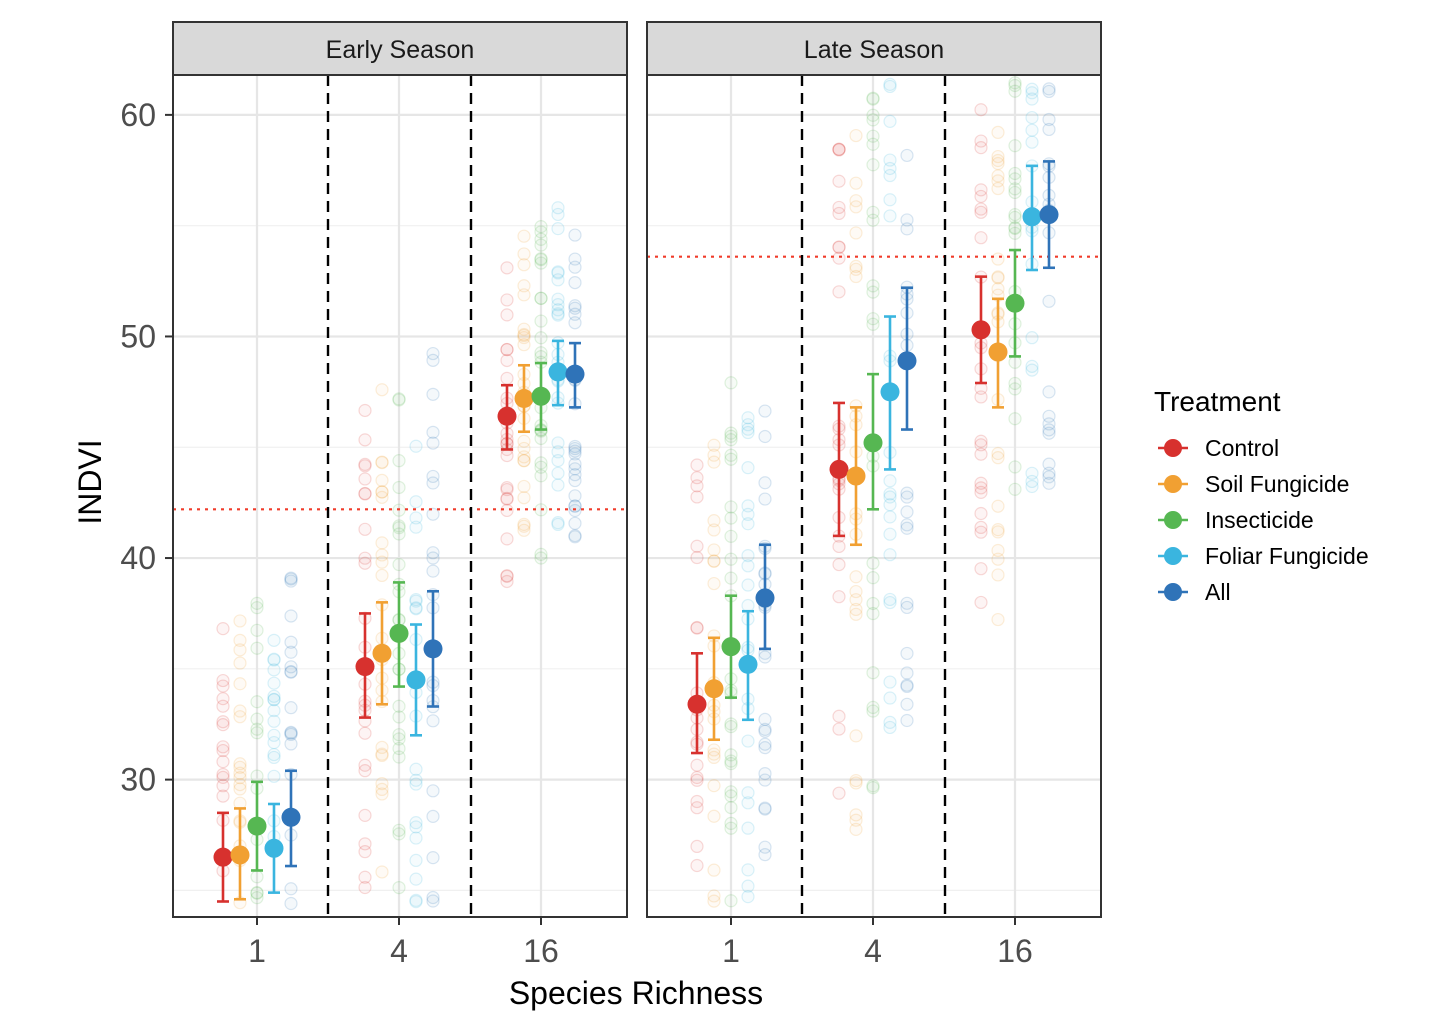  What do you see at coordinates (138, 780) in the screenshot?
I see `y-tick-label: 30` at bounding box center [138, 780].